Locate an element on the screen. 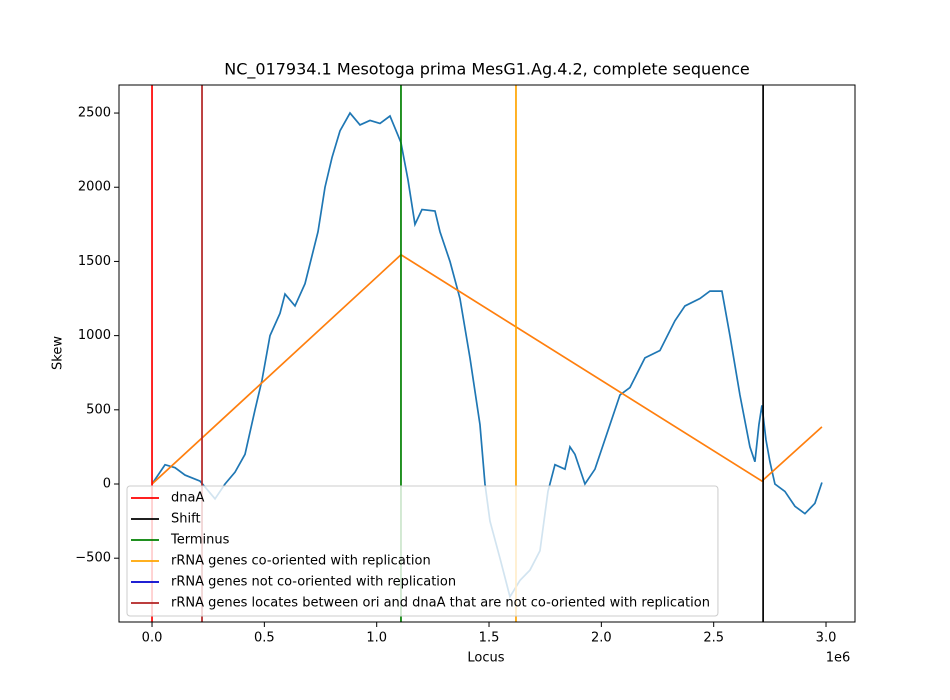 Image resolution: width=950 pixels, height=700 pixels. legend-label: dnaA is located at coordinates (187, 498).